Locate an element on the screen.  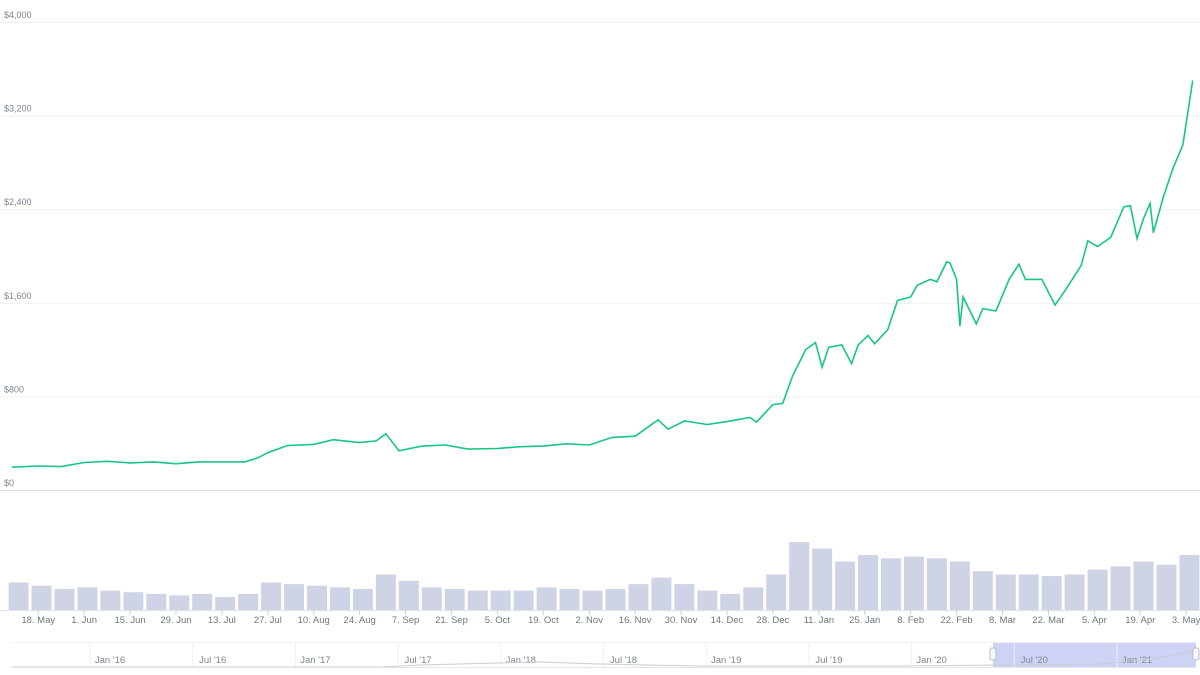
x-tick-label: 29. Jun is located at coordinates (175, 620).